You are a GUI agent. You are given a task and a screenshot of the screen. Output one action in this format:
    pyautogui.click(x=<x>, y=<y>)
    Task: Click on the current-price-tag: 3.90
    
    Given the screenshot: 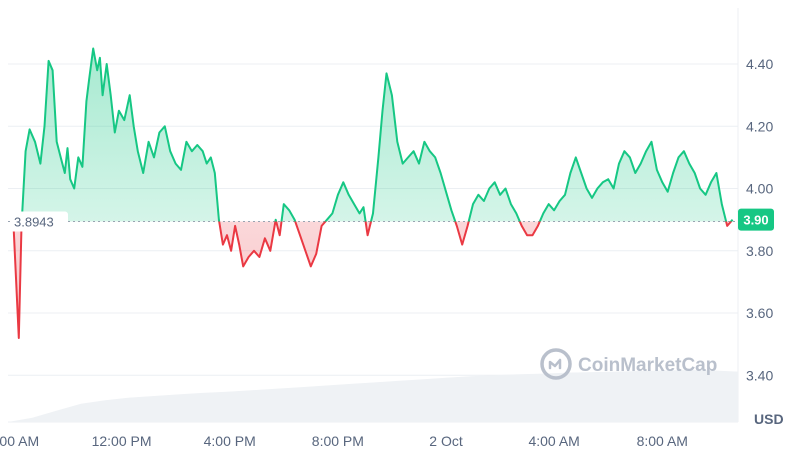 What is the action you would take?
    pyautogui.click(x=756, y=219)
    